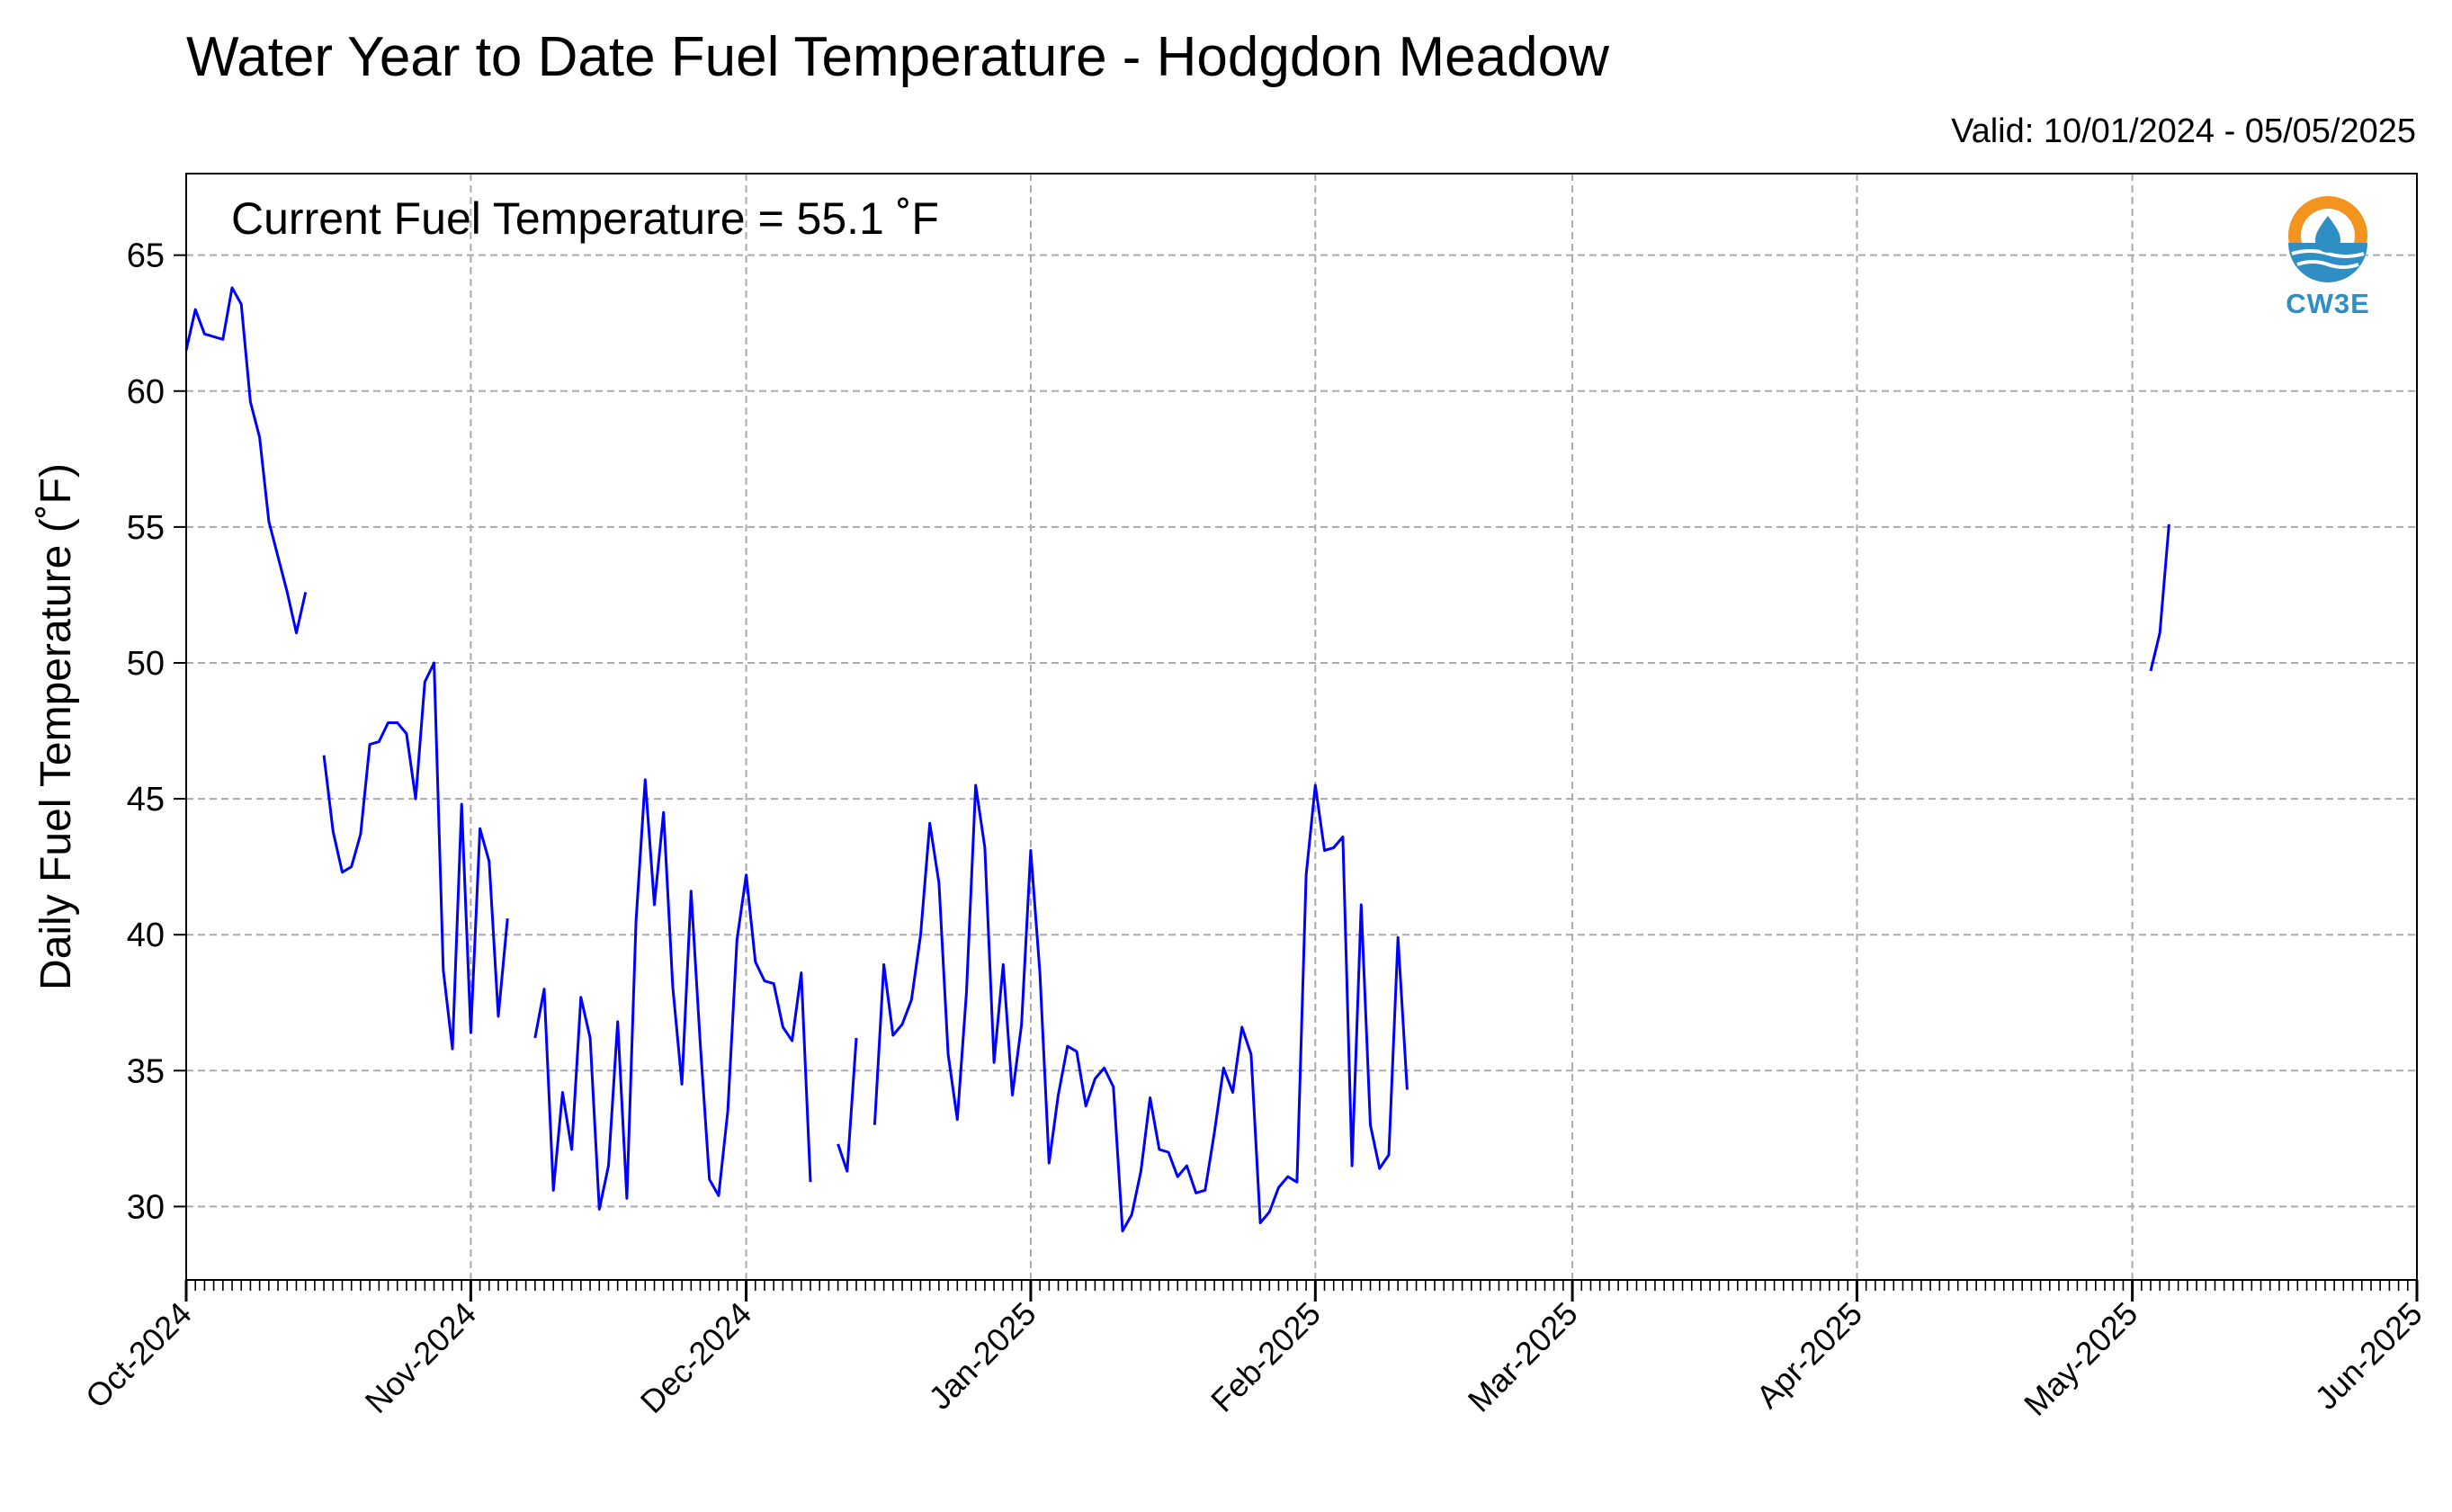 This screenshot has width=2452, height=1512. Describe the element at coordinates (1523, 1357) in the screenshot. I see `x-tick-label: Mar-2025` at that location.